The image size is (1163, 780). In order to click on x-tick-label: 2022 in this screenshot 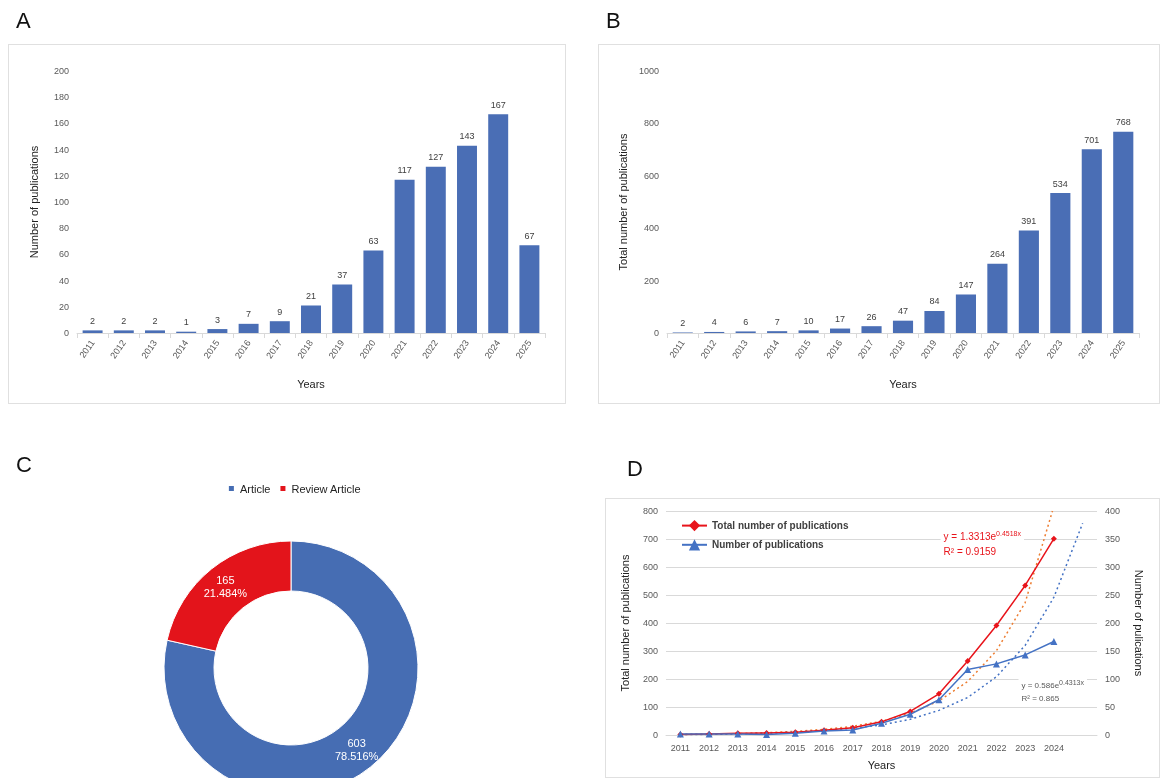, I will do `click(996, 747)`.